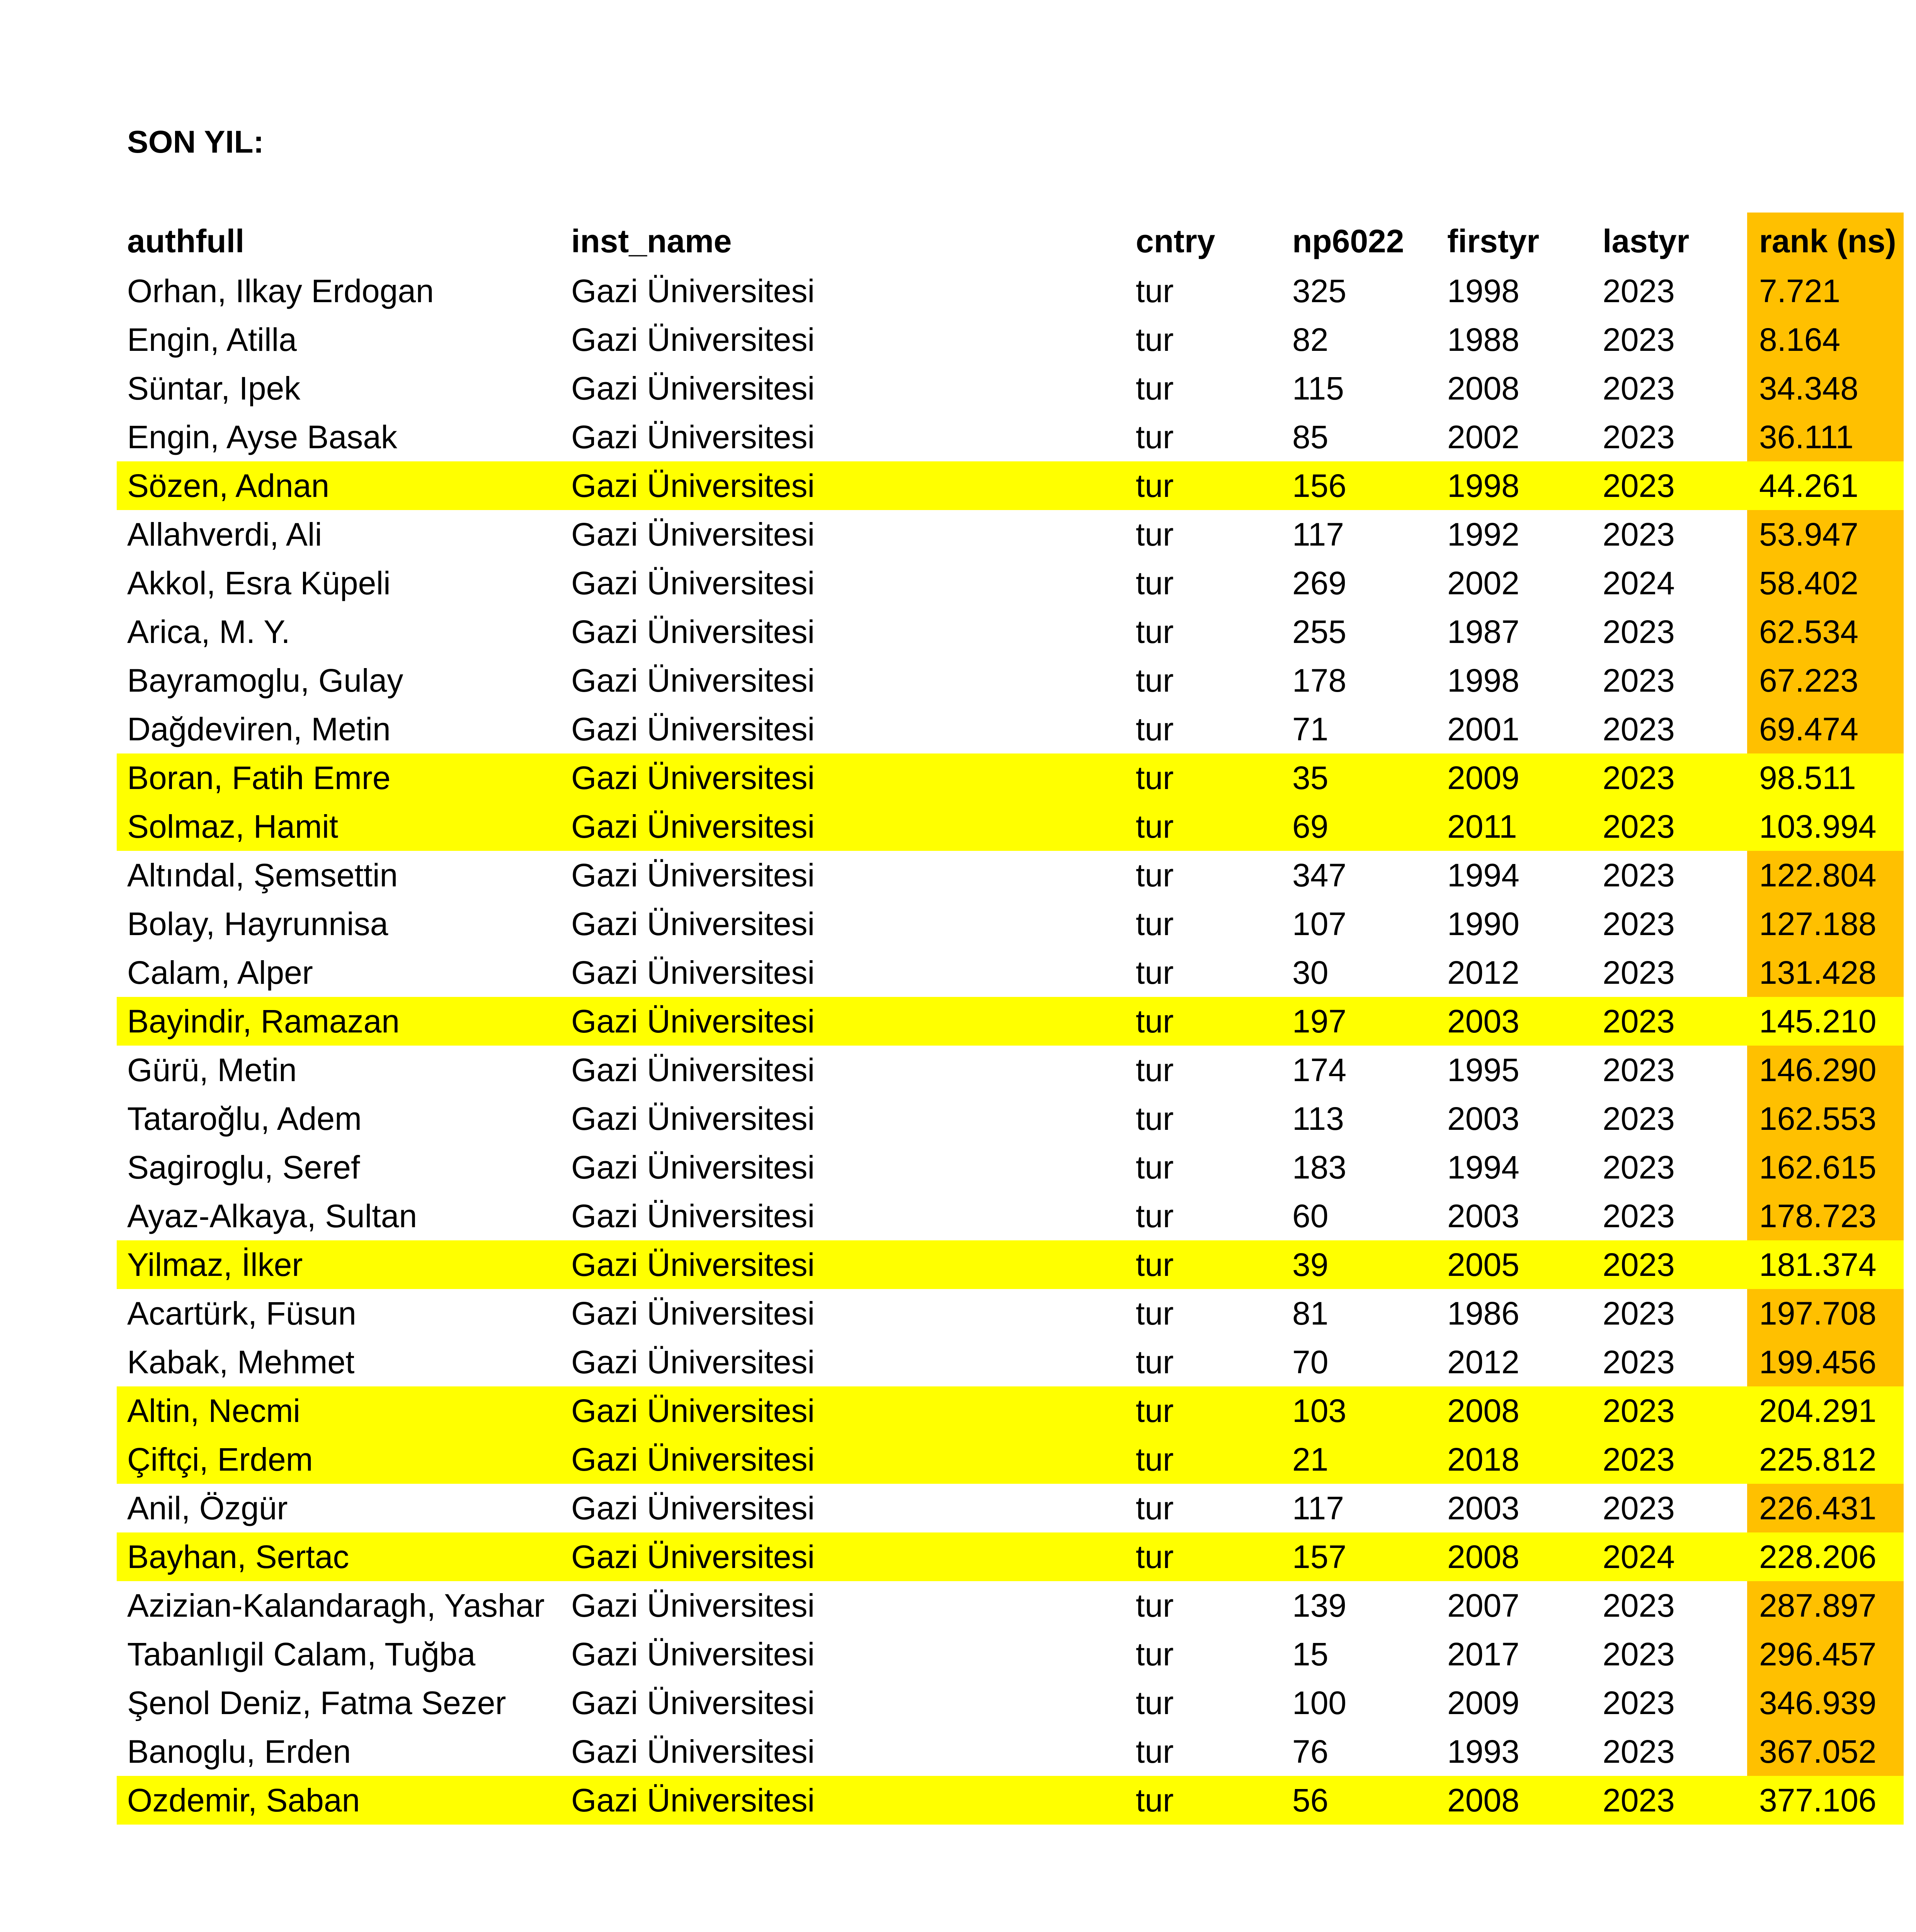  Describe the element at coordinates (1311, 729) in the screenshot. I see `cell-np6022: 71` at that location.